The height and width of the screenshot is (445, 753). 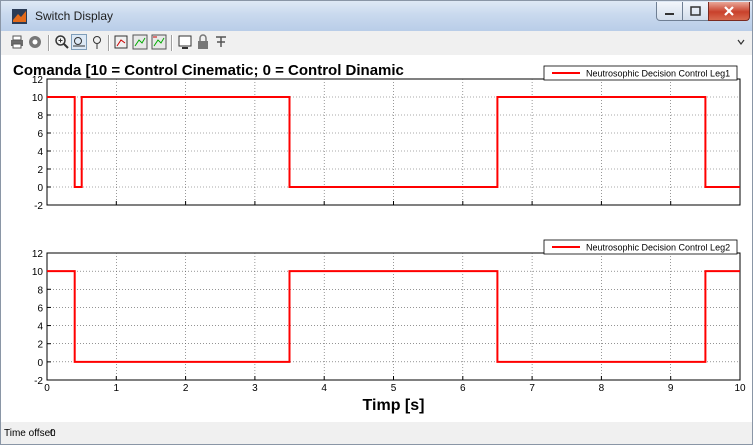 What do you see at coordinates (203, 42) in the screenshot?
I see `lock-icon` at bounding box center [203, 42].